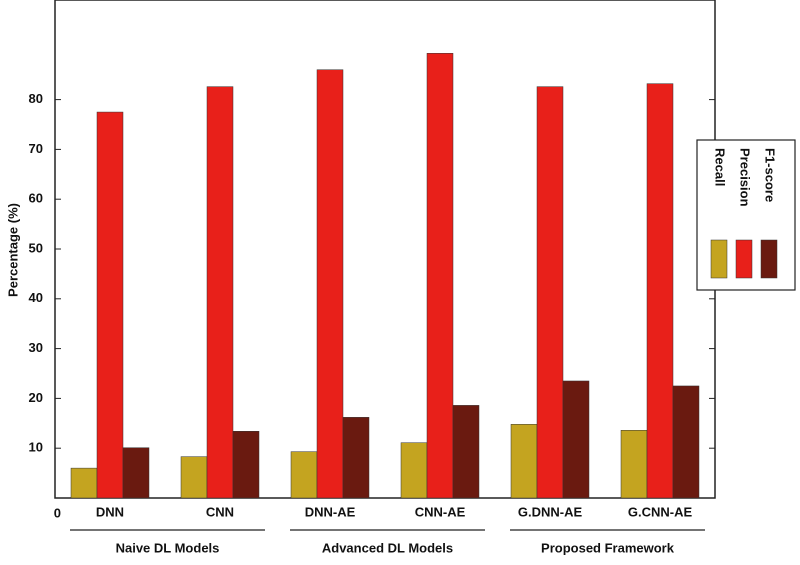  I want to click on x-tick-label: CNN-AE, so click(440, 511).